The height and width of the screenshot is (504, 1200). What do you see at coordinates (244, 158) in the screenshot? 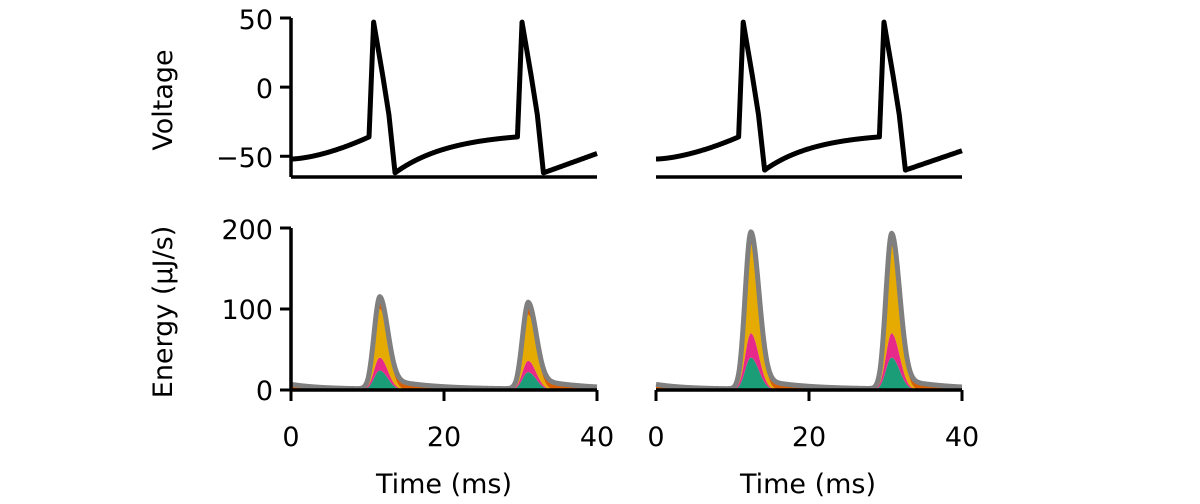
I see `voltage-tick-label: −50` at bounding box center [244, 158].